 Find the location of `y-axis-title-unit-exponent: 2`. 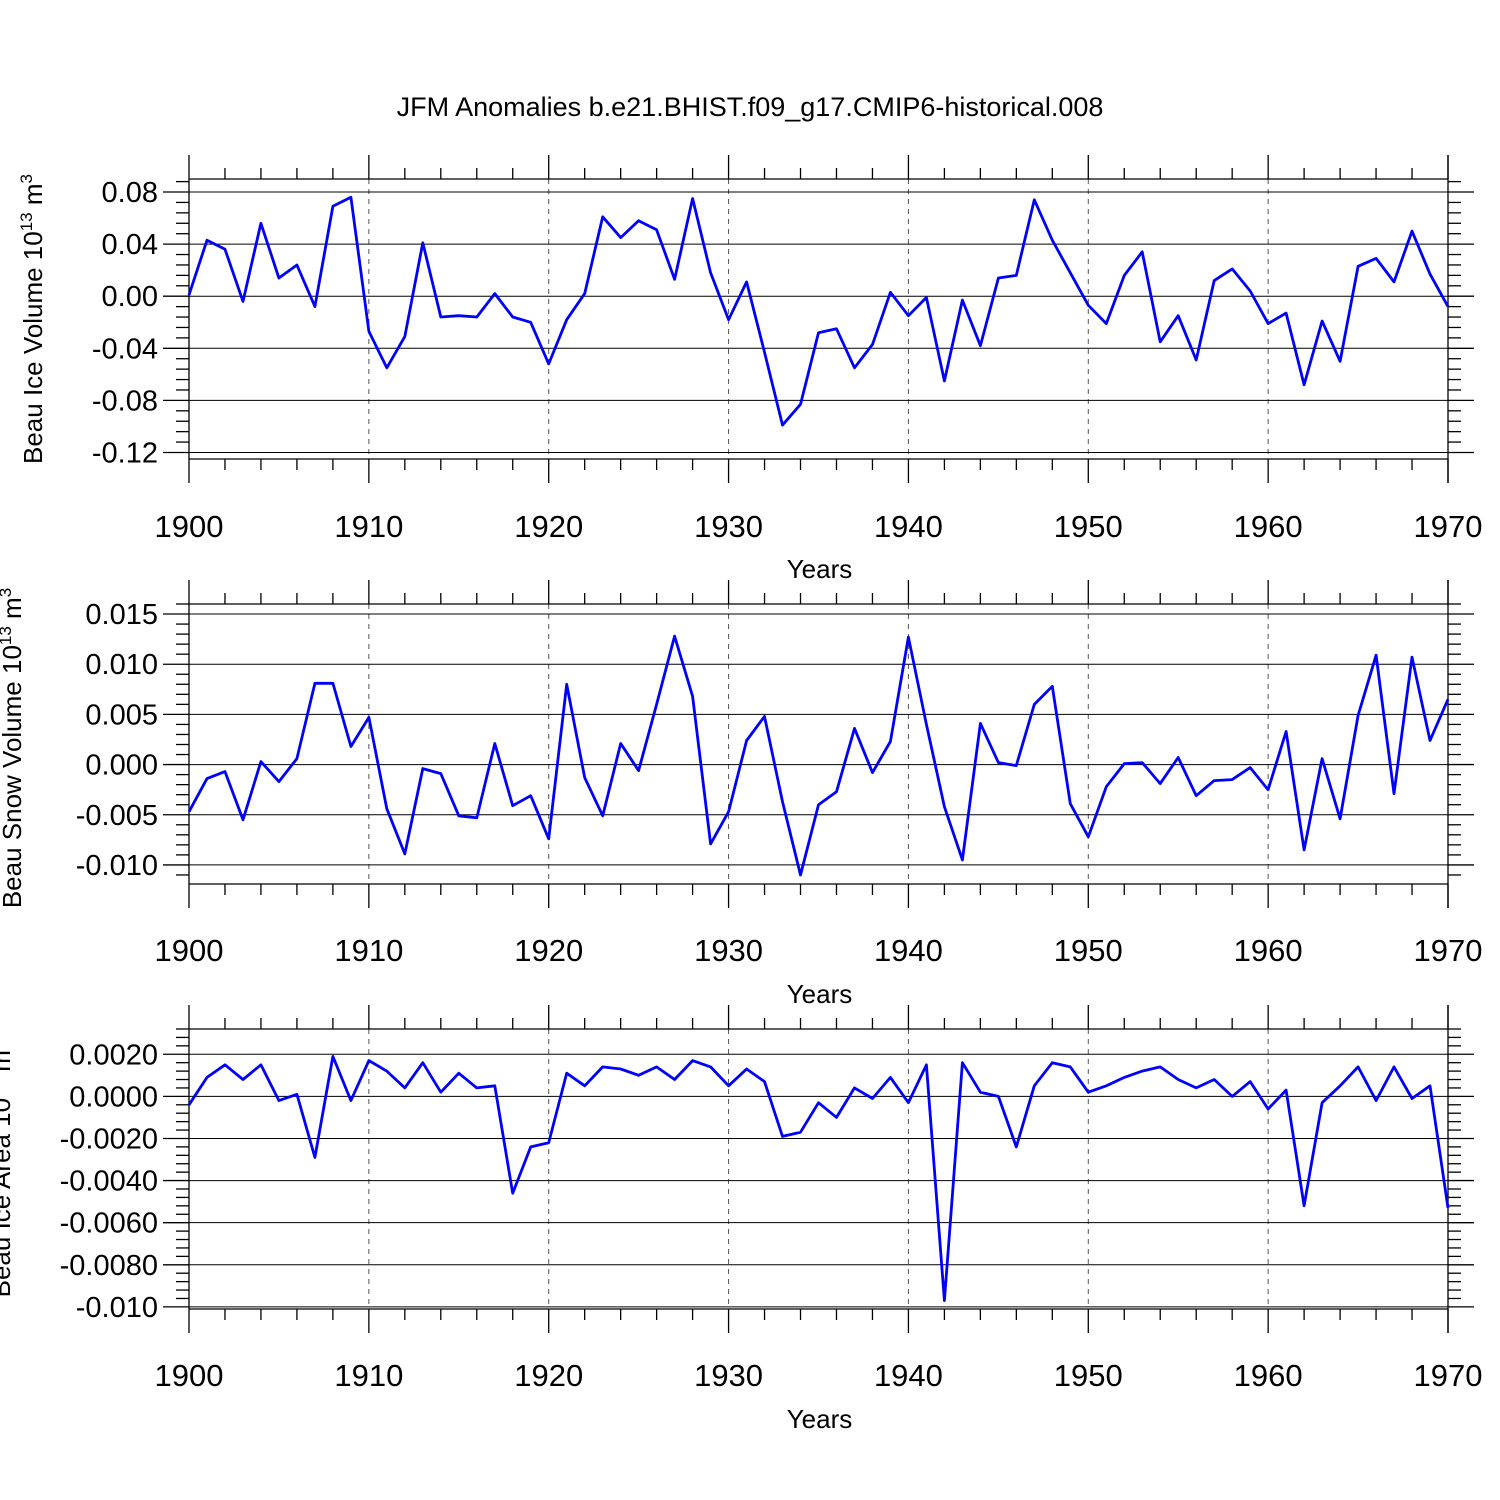

y-axis-title-unit-exponent: 2 is located at coordinates (2, 1045).